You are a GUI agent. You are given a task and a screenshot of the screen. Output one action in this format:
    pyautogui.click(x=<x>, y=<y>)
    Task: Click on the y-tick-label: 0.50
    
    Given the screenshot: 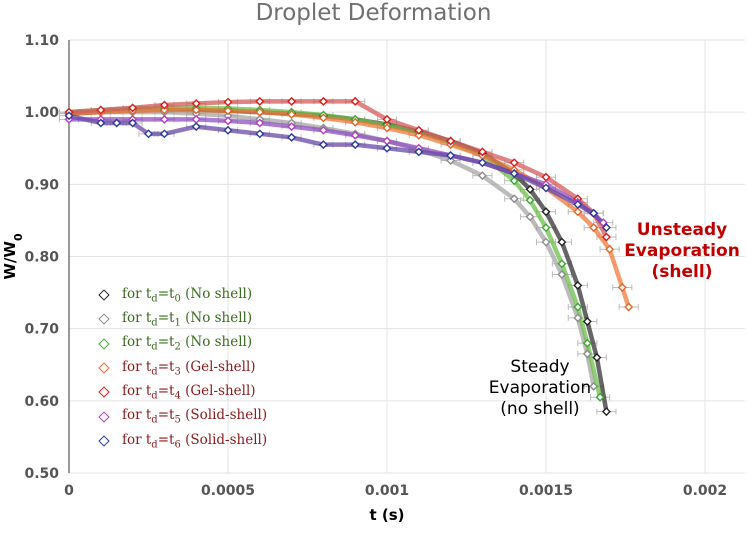 What is the action you would take?
    pyautogui.click(x=41, y=474)
    